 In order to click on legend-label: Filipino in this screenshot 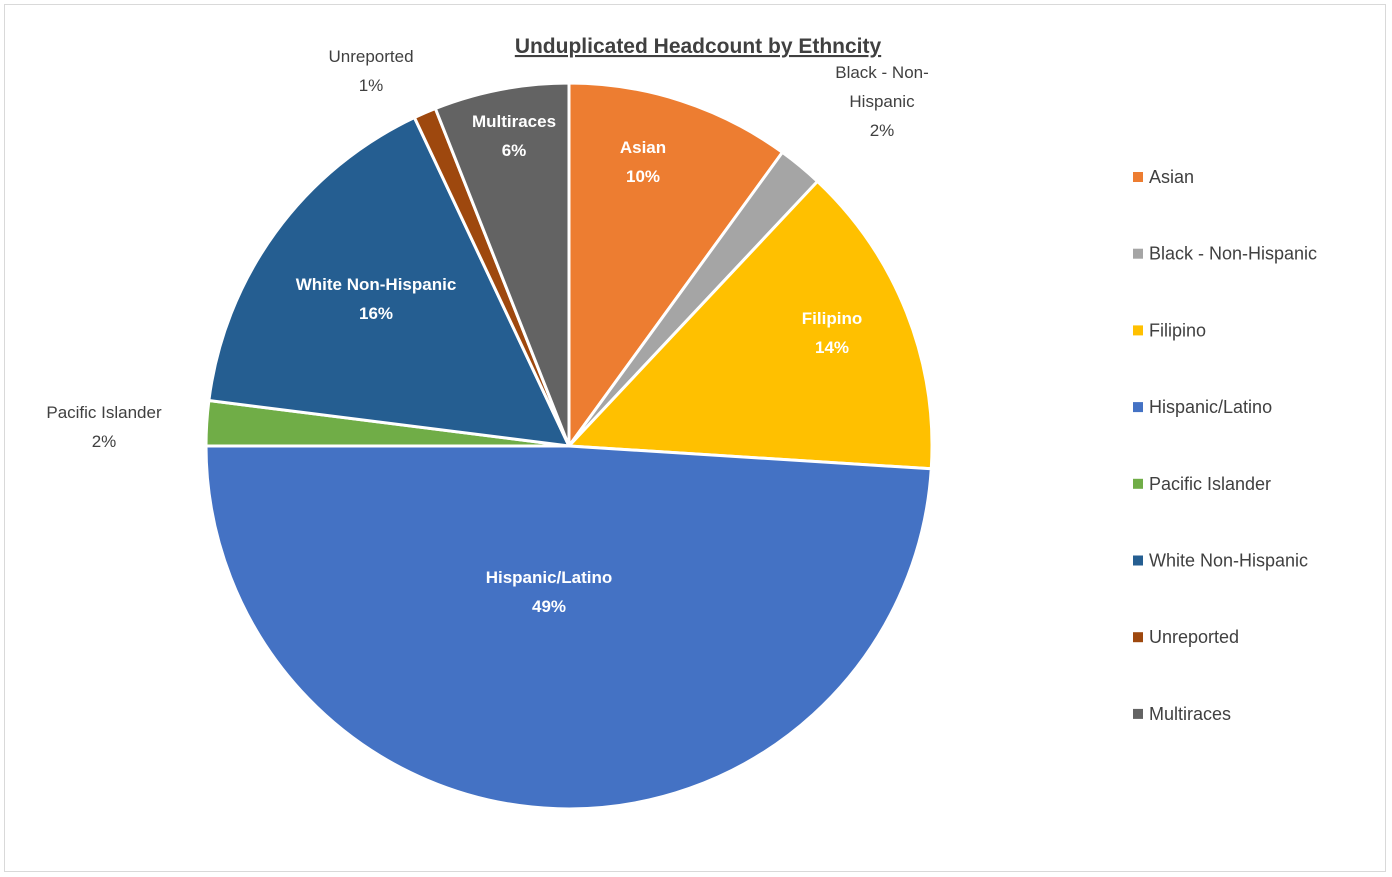, I will do `click(1177, 330)`.